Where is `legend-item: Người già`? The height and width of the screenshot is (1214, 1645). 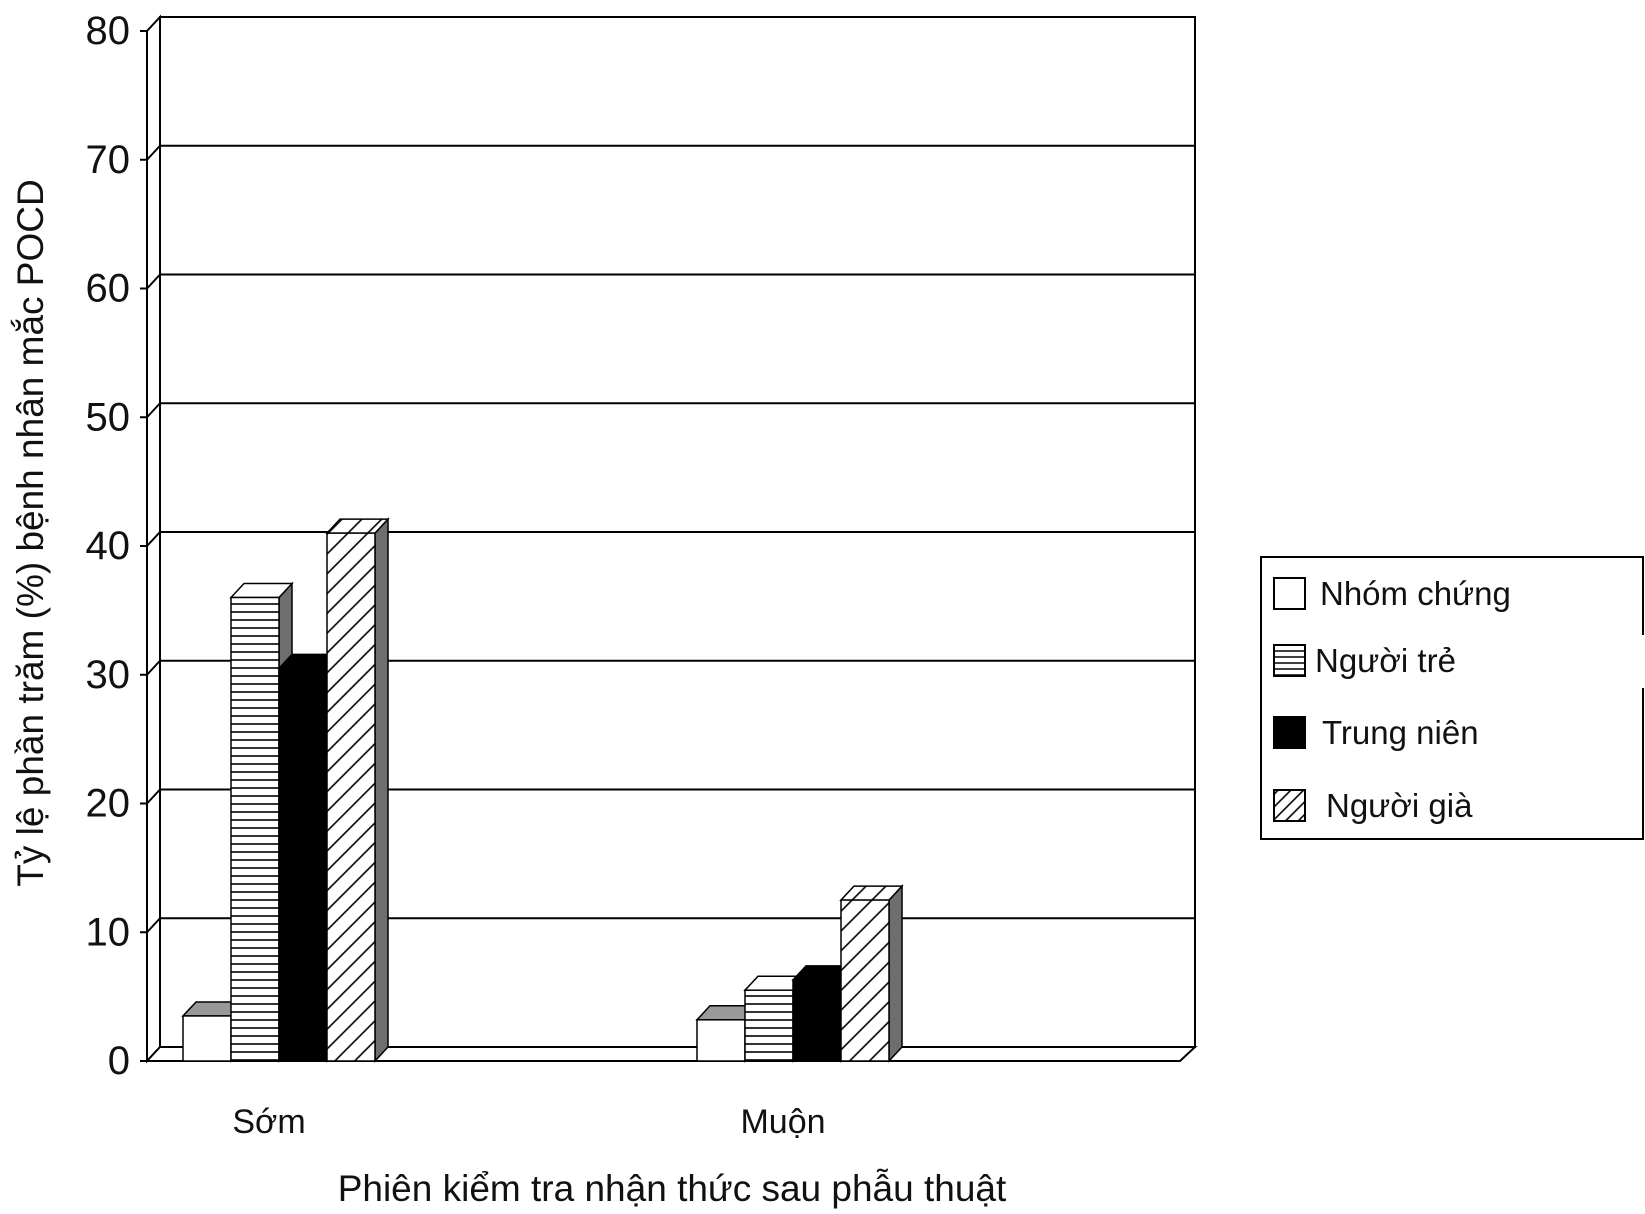 legend-item: Người già is located at coordinates (1373, 805).